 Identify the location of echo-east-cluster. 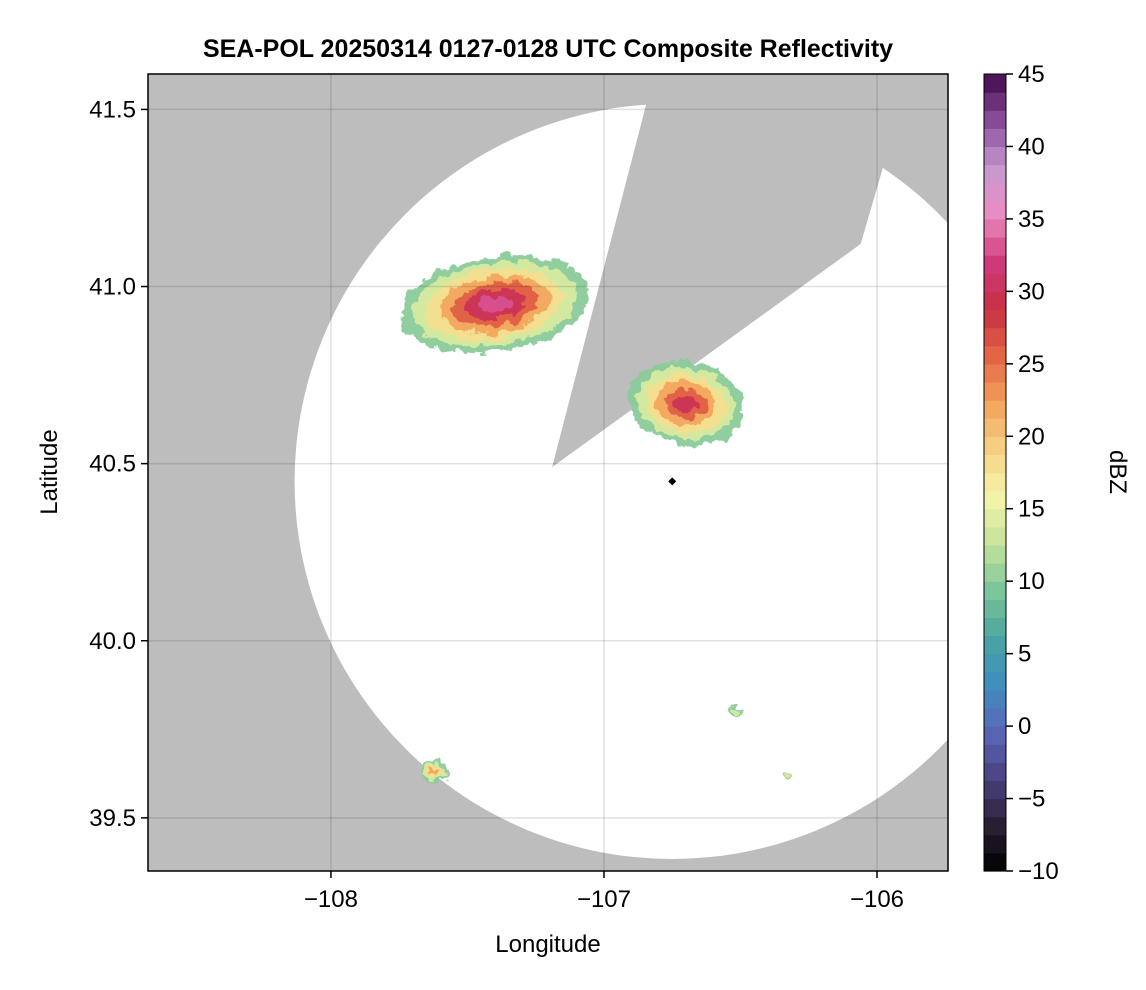
(686, 403).